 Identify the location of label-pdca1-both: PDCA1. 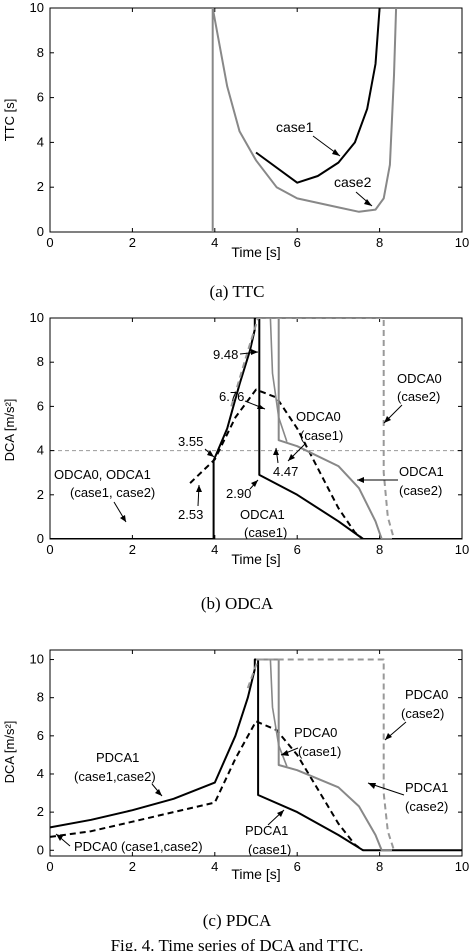
(117, 757).